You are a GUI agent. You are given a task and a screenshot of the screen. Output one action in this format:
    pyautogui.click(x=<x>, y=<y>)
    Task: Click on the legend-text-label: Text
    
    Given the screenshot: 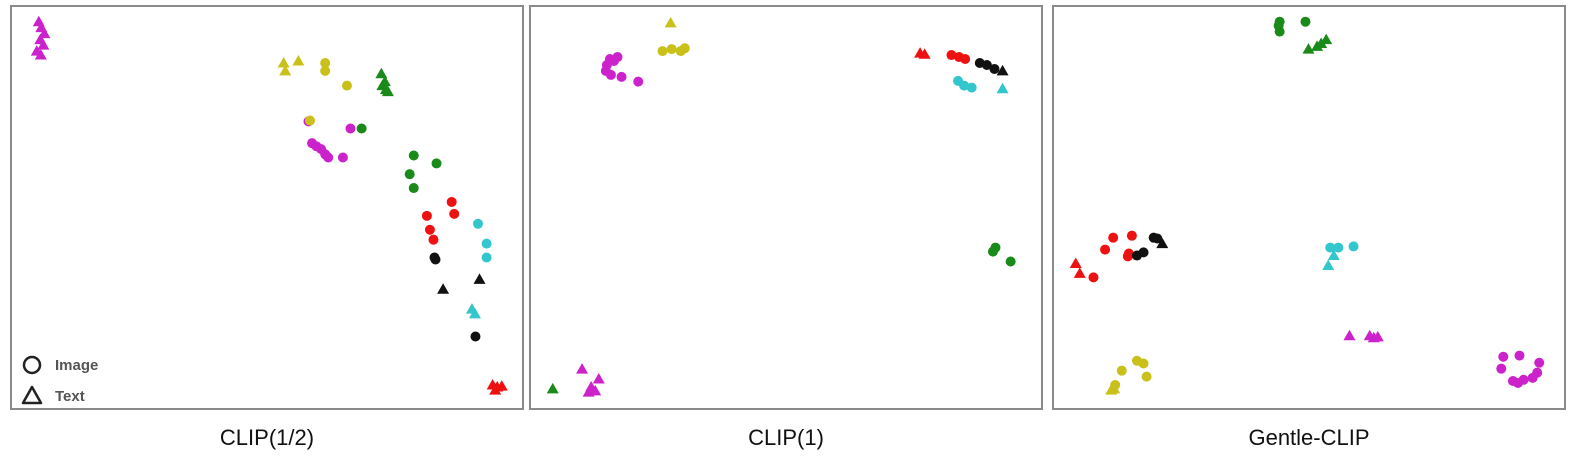 What is the action you would take?
    pyautogui.click(x=70, y=396)
    